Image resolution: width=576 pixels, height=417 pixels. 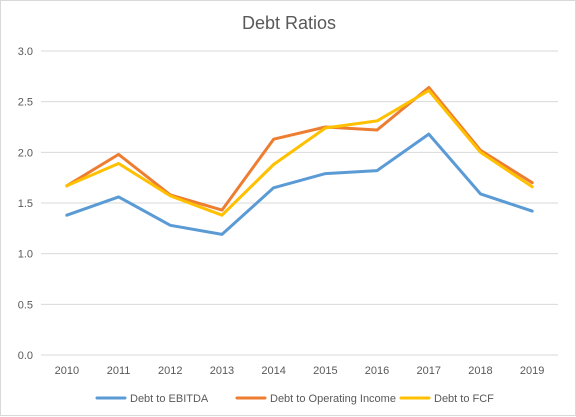 What do you see at coordinates (377, 371) in the screenshot?
I see `x-tick-label: 2016` at bounding box center [377, 371].